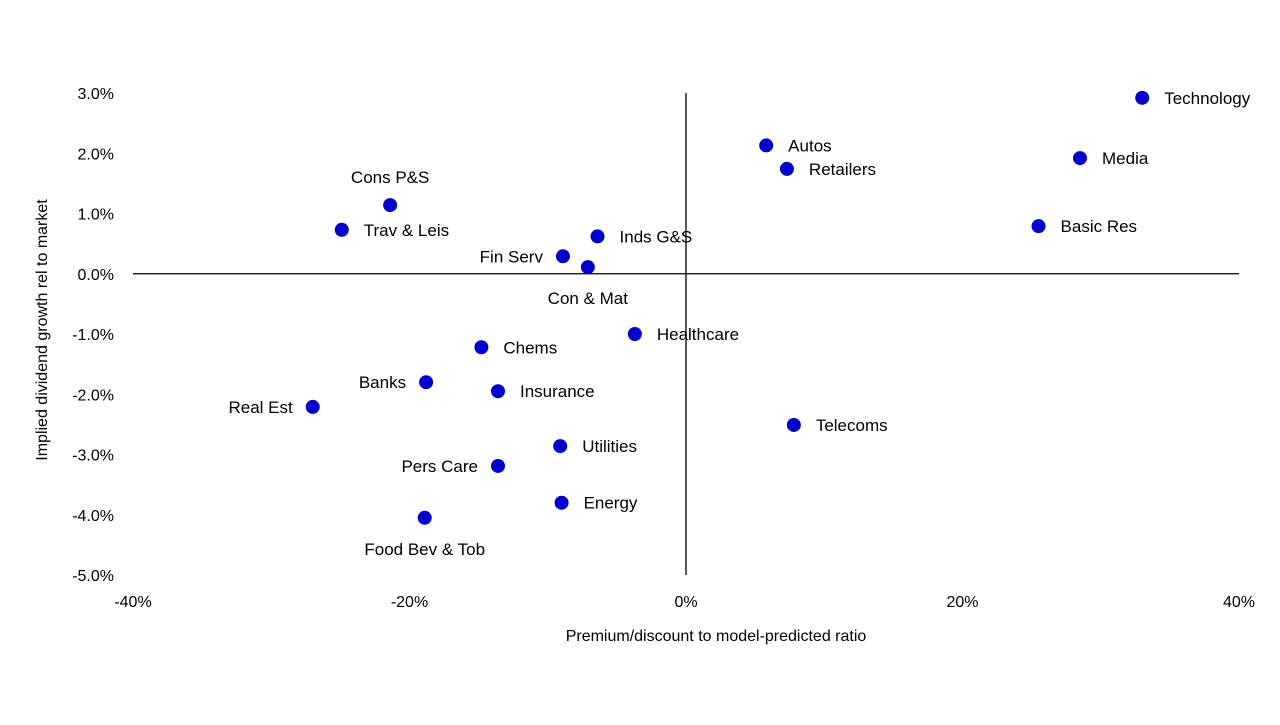 Image resolution: width=1280 pixels, height=725 pixels. What do you see at coordinates (852, 425) in the screenshot?
I see `data-point-label: Telecoms` at bounding box center [852, 425].